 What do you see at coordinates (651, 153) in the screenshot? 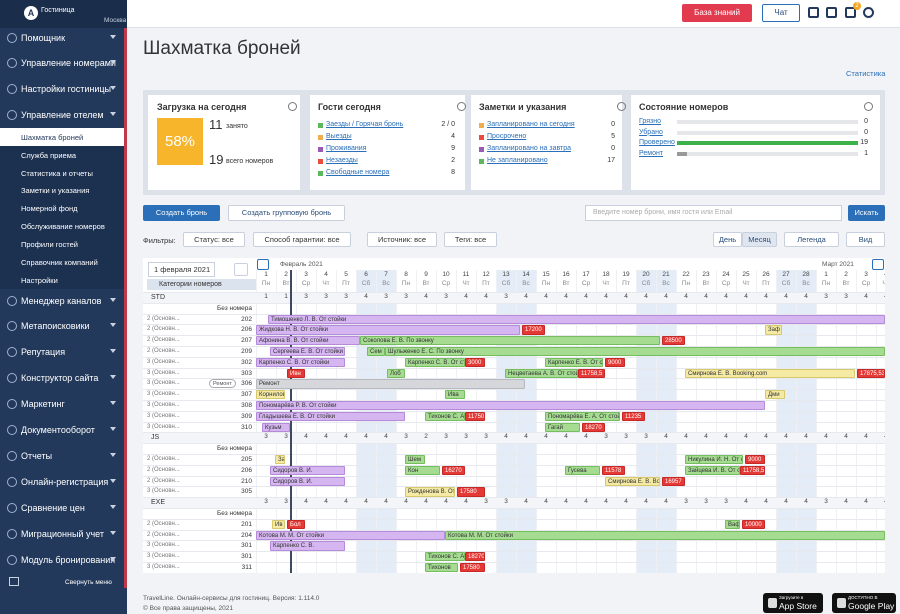
I see `state-label: Ремонт` at bounding box center [651, 153].